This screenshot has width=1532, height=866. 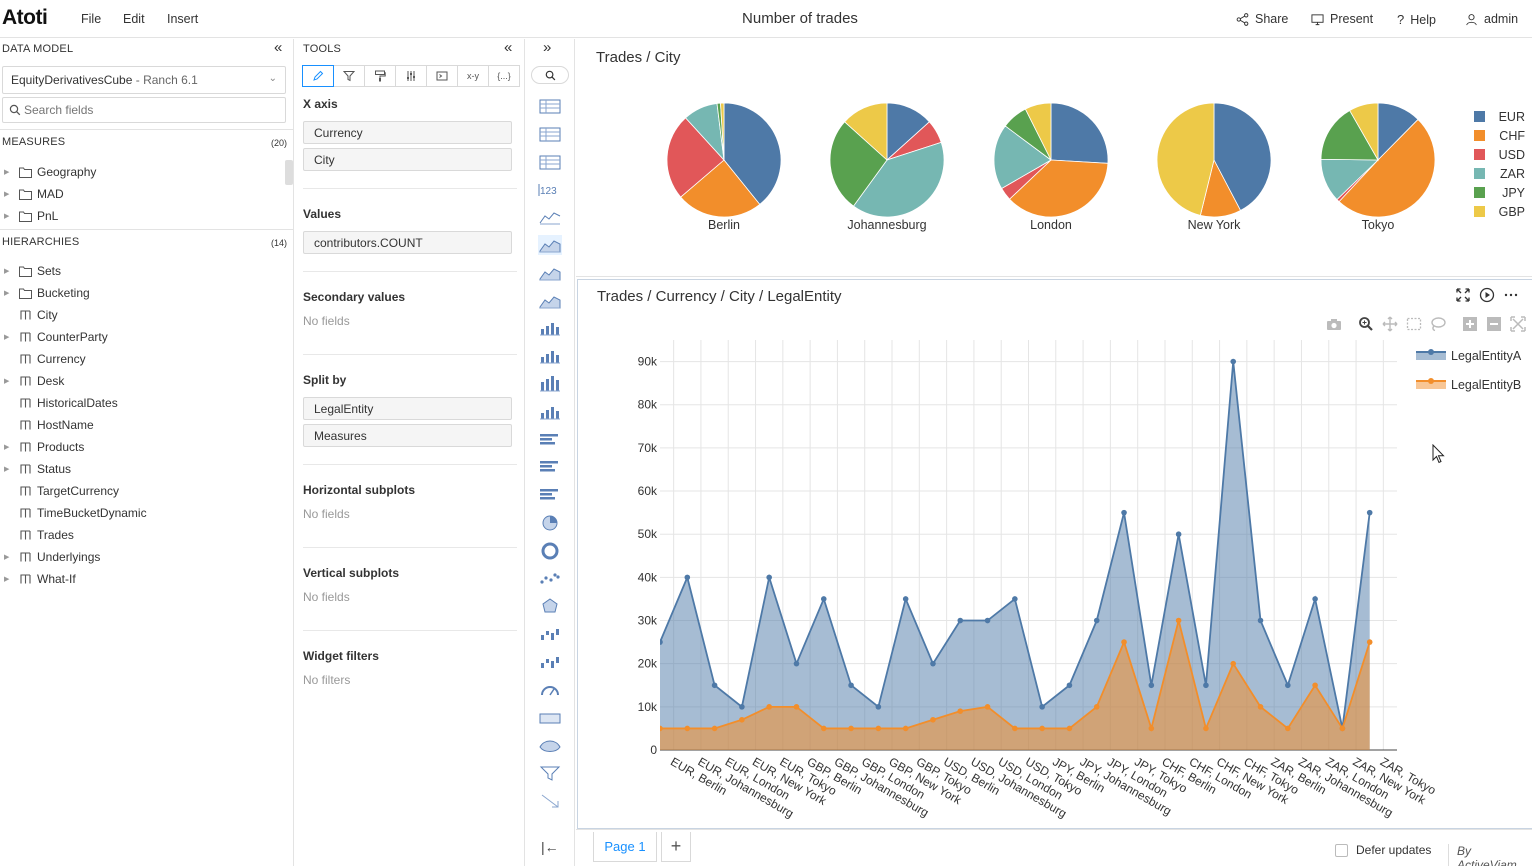 I want to click on legend-label-chf: CHF, so click(x=1512, y=136).